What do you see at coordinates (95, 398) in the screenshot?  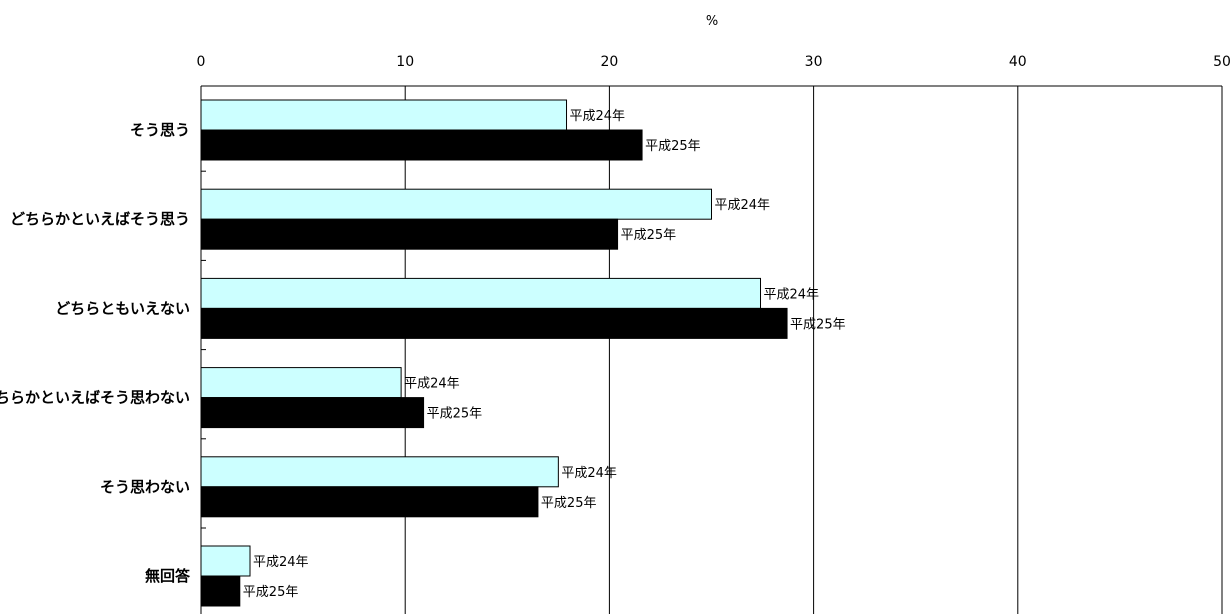 I see `category-label: どちらかといえばそう思わない` at bounding box center [95, 398].